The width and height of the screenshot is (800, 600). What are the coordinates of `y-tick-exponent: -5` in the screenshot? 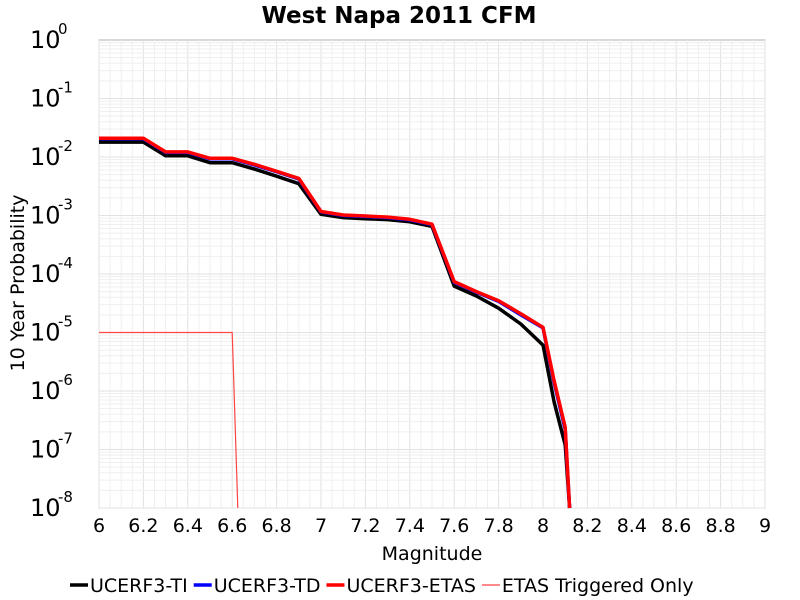 It's located at (65, 322).